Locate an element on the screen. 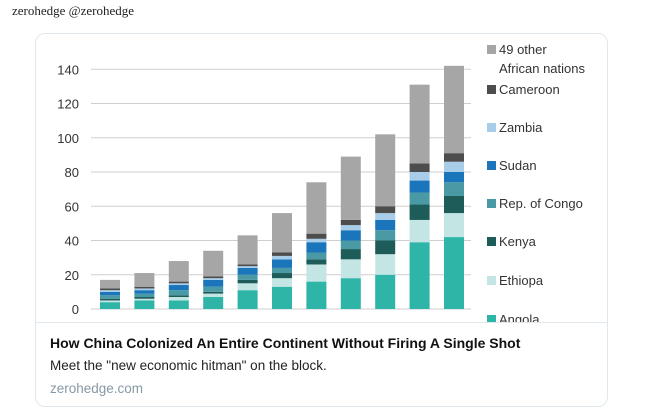  y-tick-label: 100 is located at coordinates (68, 138).